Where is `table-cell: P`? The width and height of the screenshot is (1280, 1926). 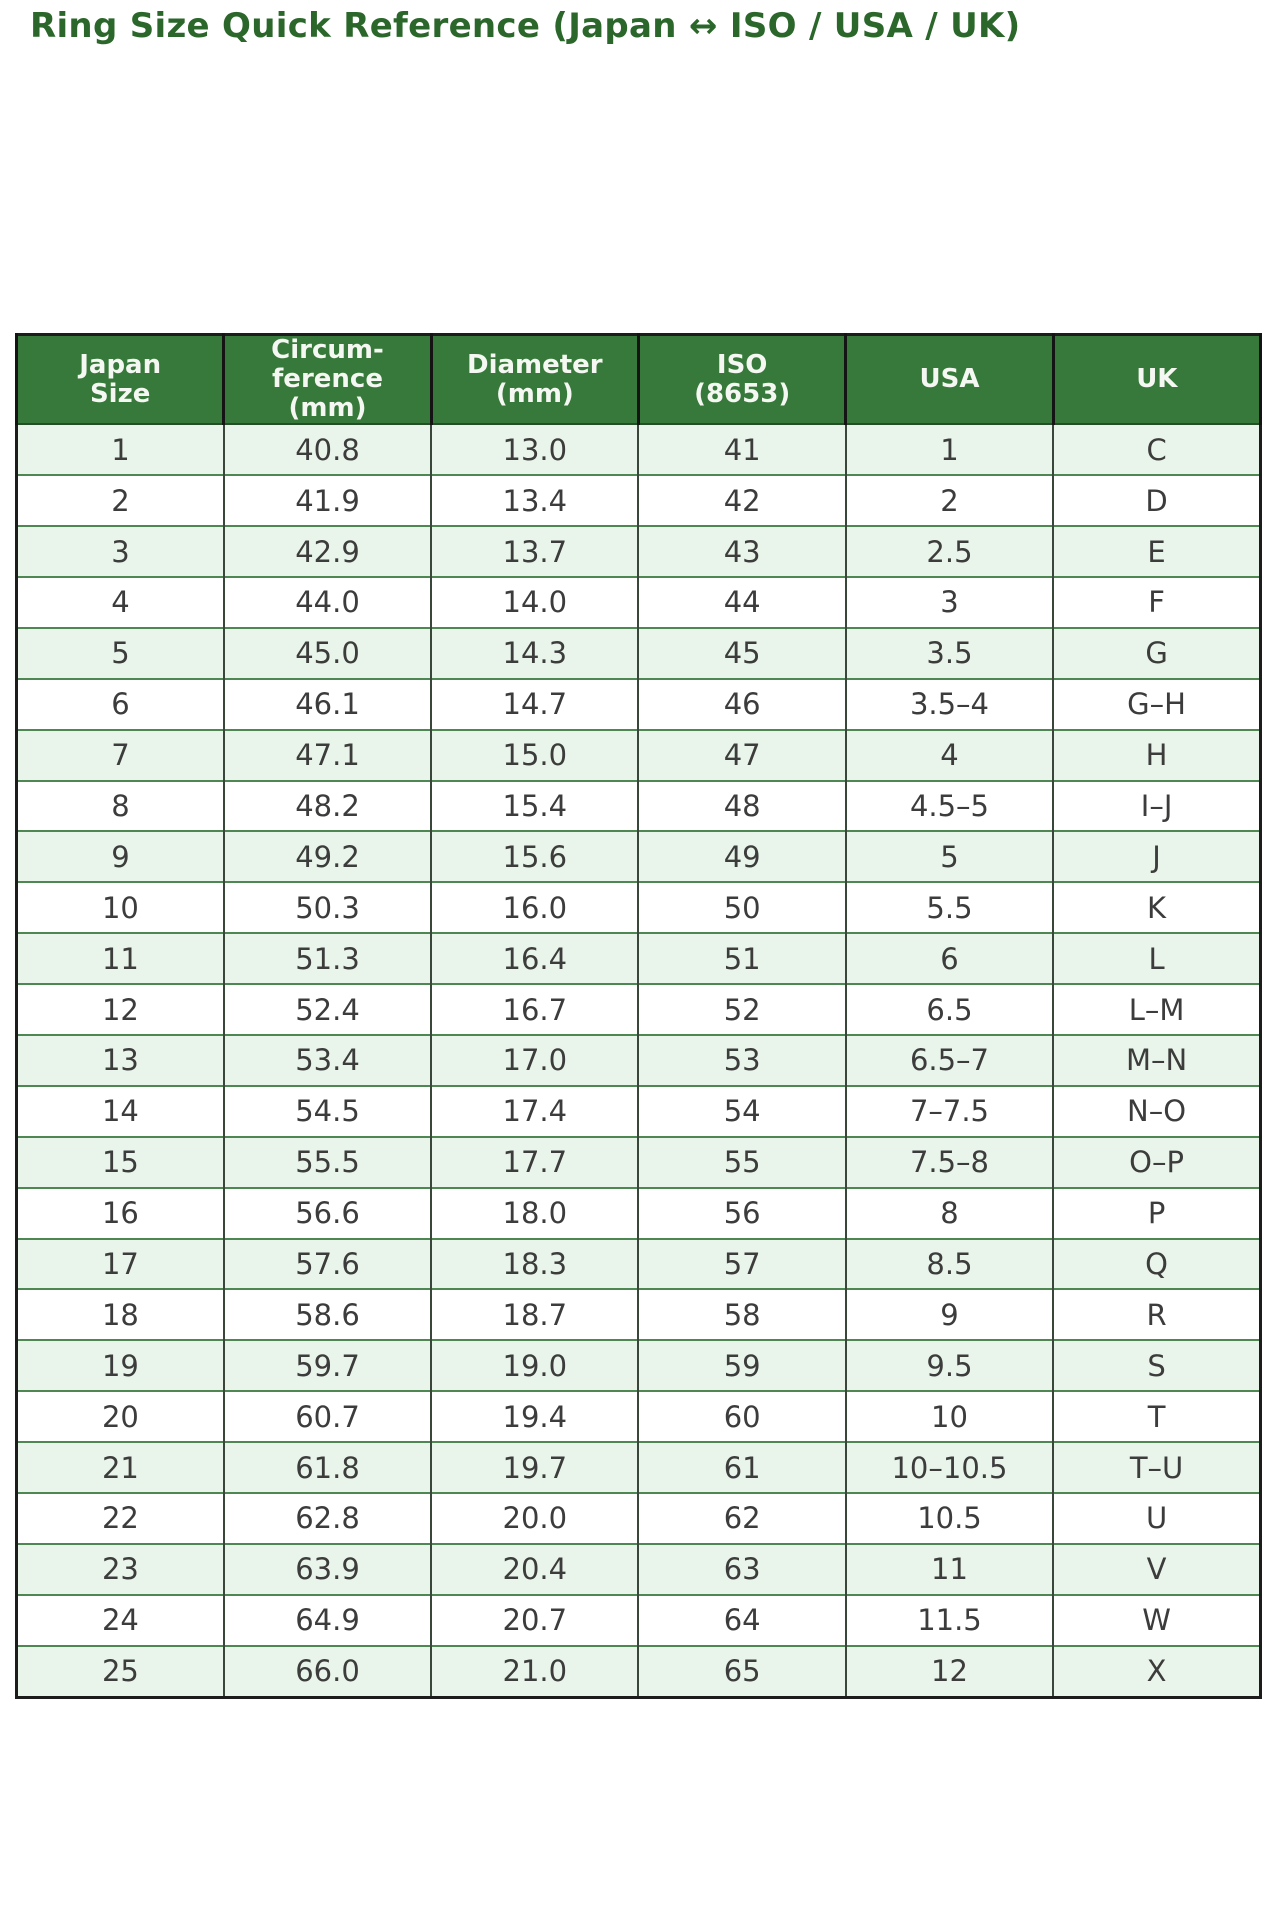
table-cell: P is located at coordinates (1157, 1212).